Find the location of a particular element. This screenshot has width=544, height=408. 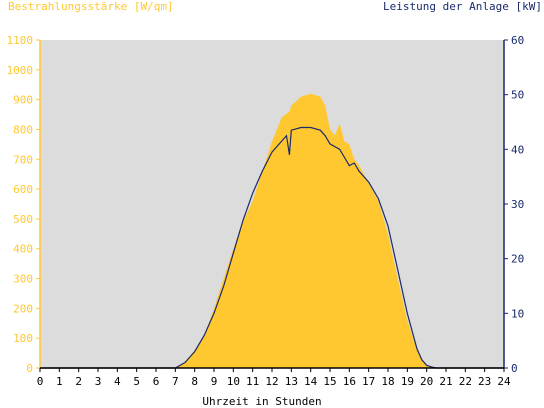

x-tick-label: 13 is located at coordinates (291, 381).